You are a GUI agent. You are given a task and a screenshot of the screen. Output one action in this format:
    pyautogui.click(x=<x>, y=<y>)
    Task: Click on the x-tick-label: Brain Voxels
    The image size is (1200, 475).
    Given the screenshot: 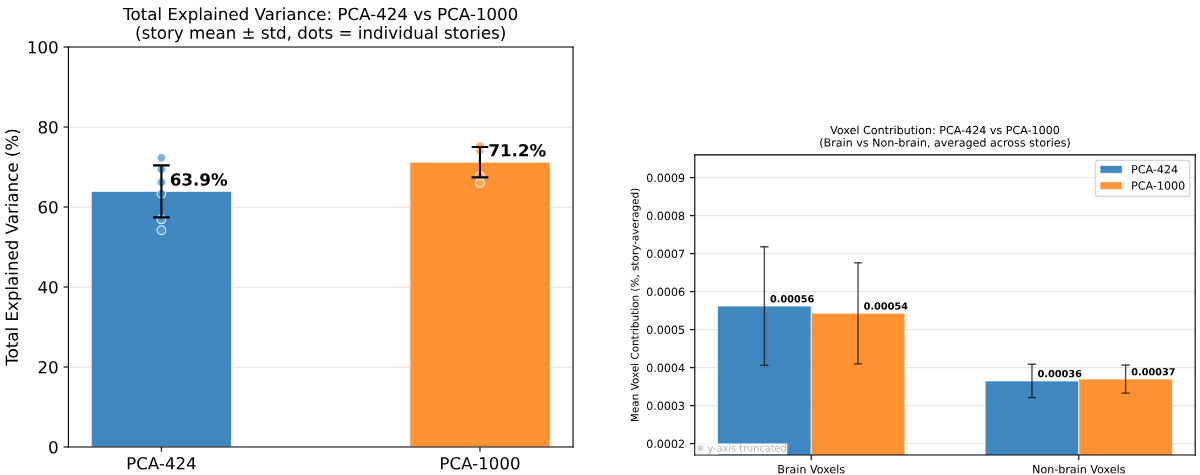 What is the action you would take?
    pyautogui.click(x=811, y=469)
    